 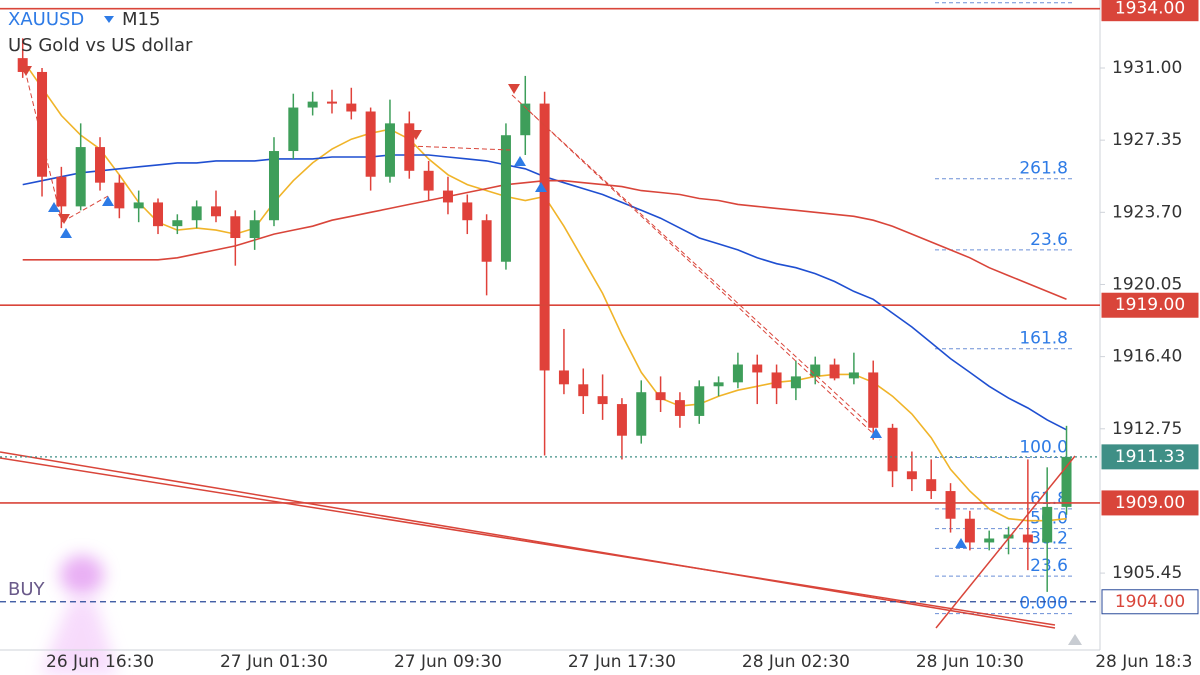 I want to click on price-label: 1904.00, so click(x=1150, y=602).